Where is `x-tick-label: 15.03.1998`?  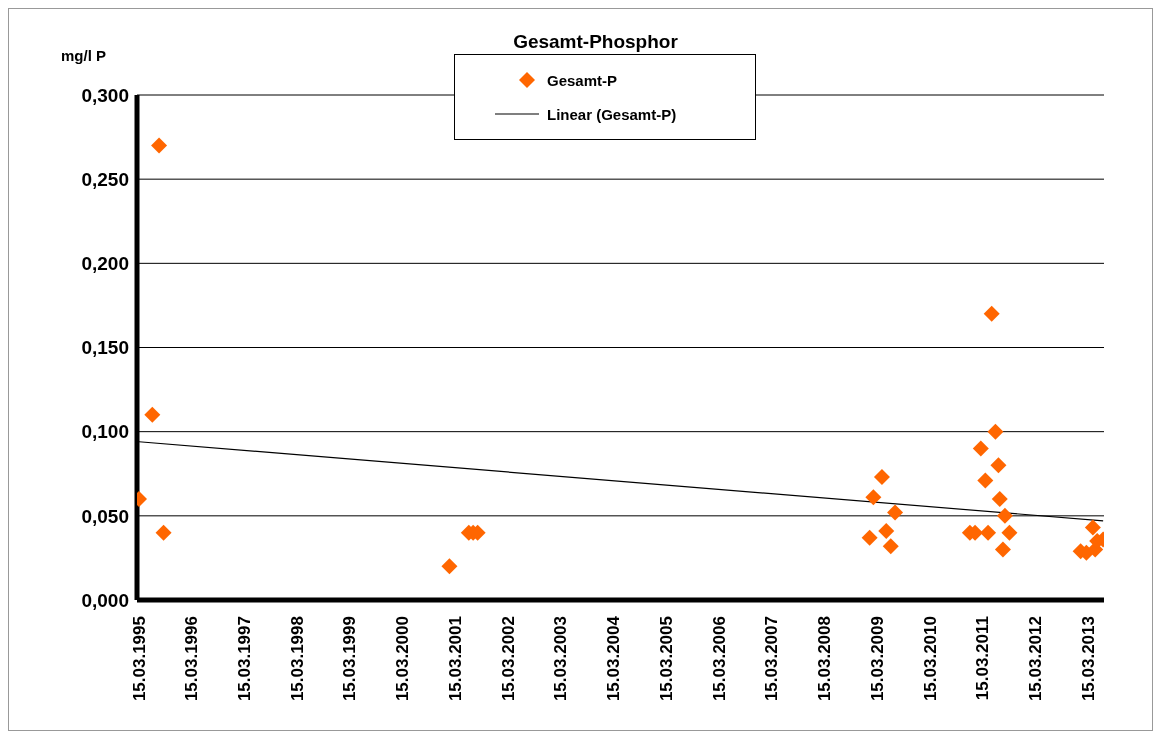
x-tick-label: 15.03.1998 is located at coordinates (297, 659).